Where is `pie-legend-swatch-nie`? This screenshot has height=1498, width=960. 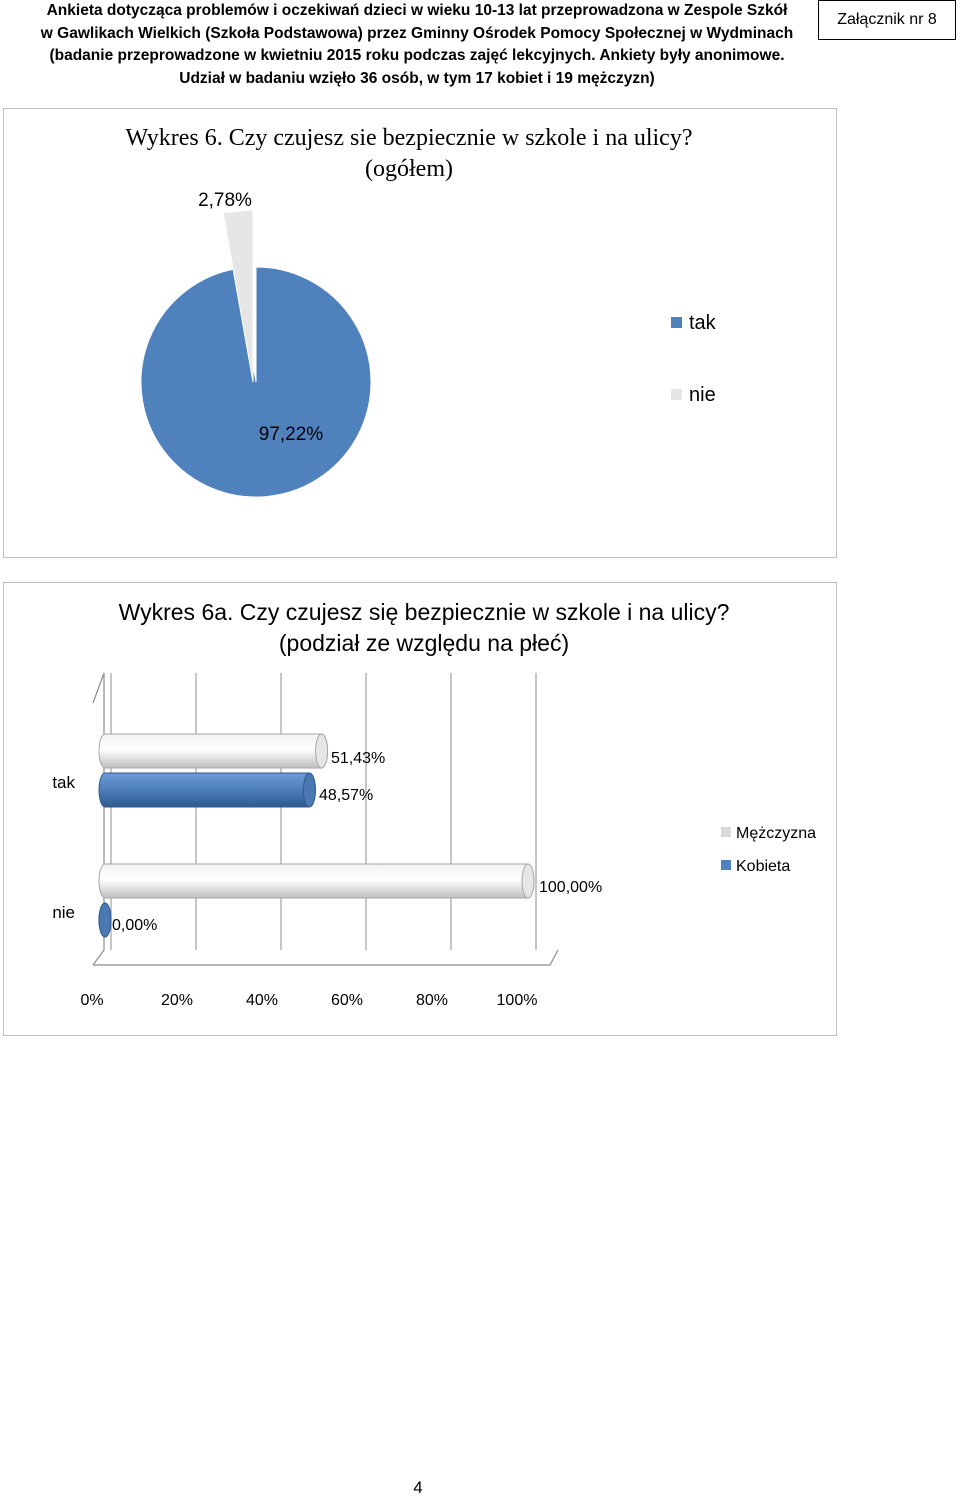
pie-legend-swatch-nie is located at coordinates (676, 394).